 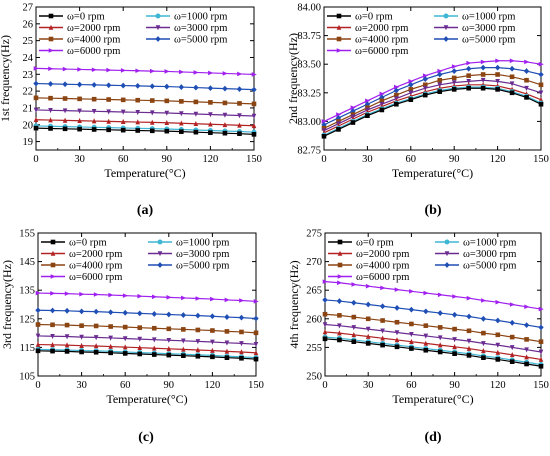 I want to click on panel-label: (c), so click(x=146, y=437).